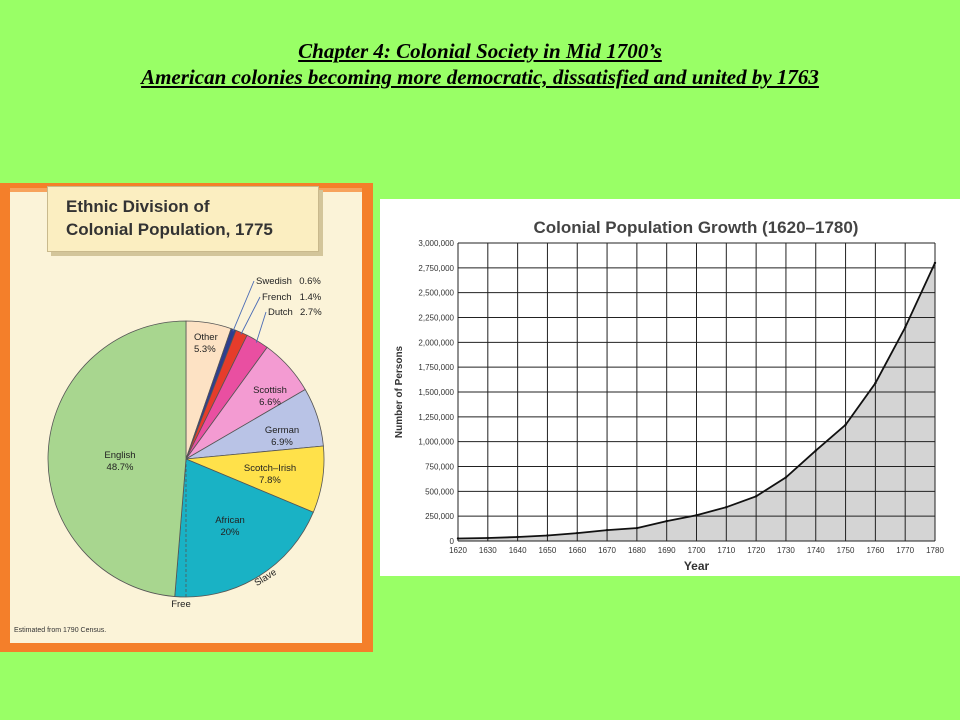 The height and width of the screenshot is (720, 960). Describe the element at coordinates (577, 550) in the screenshot. I see `population-xtick-label: 1660` at that location.